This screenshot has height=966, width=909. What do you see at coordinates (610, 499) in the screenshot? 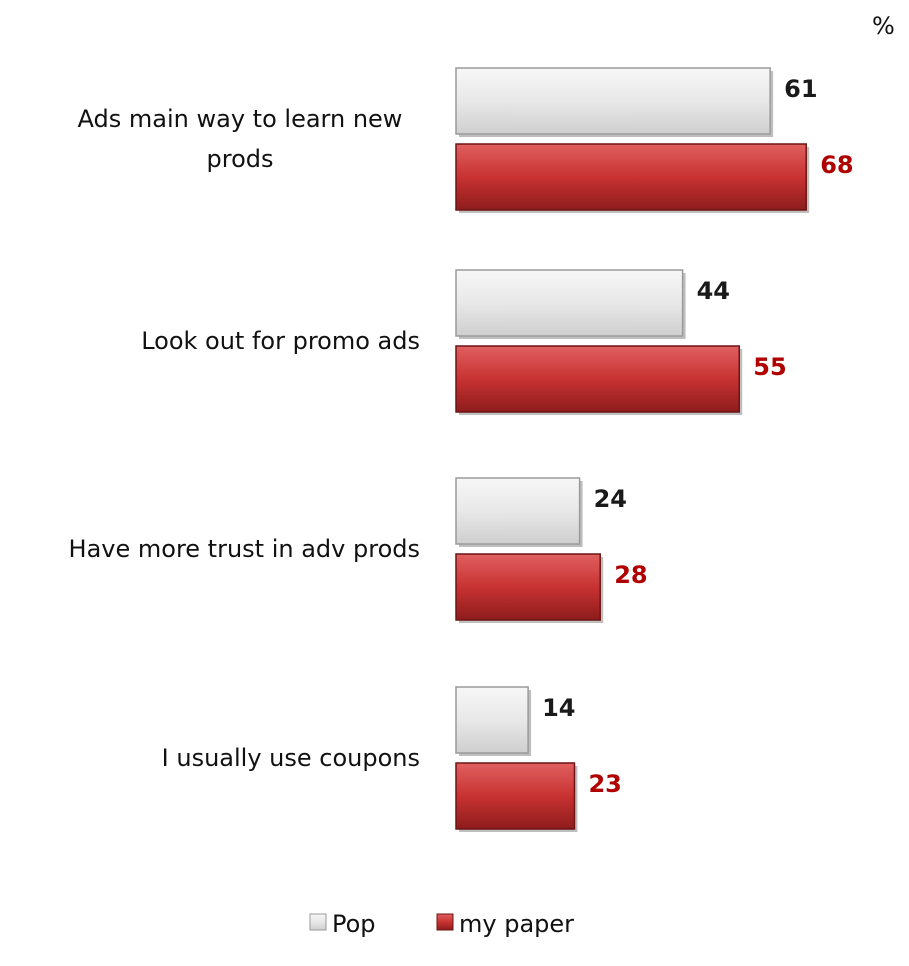
I see `data-label: 24` at bounding box center [610, 499].